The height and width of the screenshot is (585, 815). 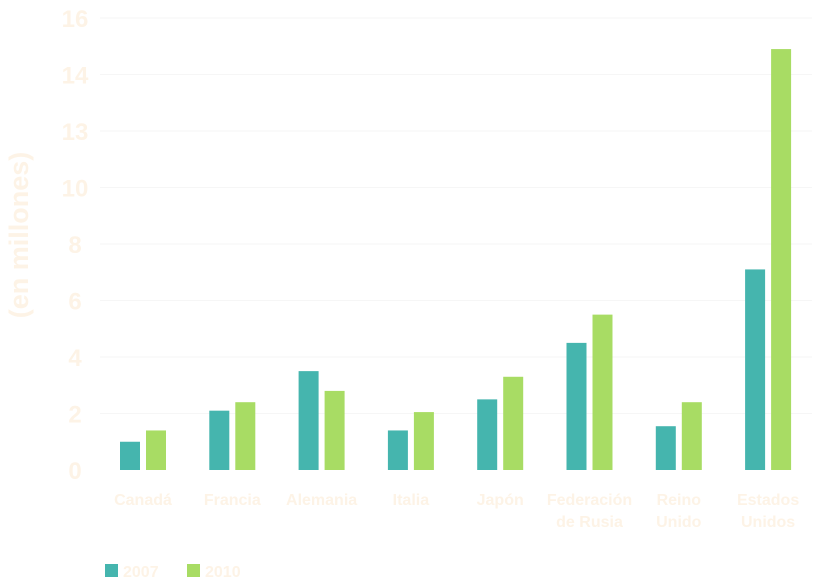 What do you see at coordinates (589, 500) in the screenshot?
I see `x-category-label: Federación` at bounding box center [589, 500].